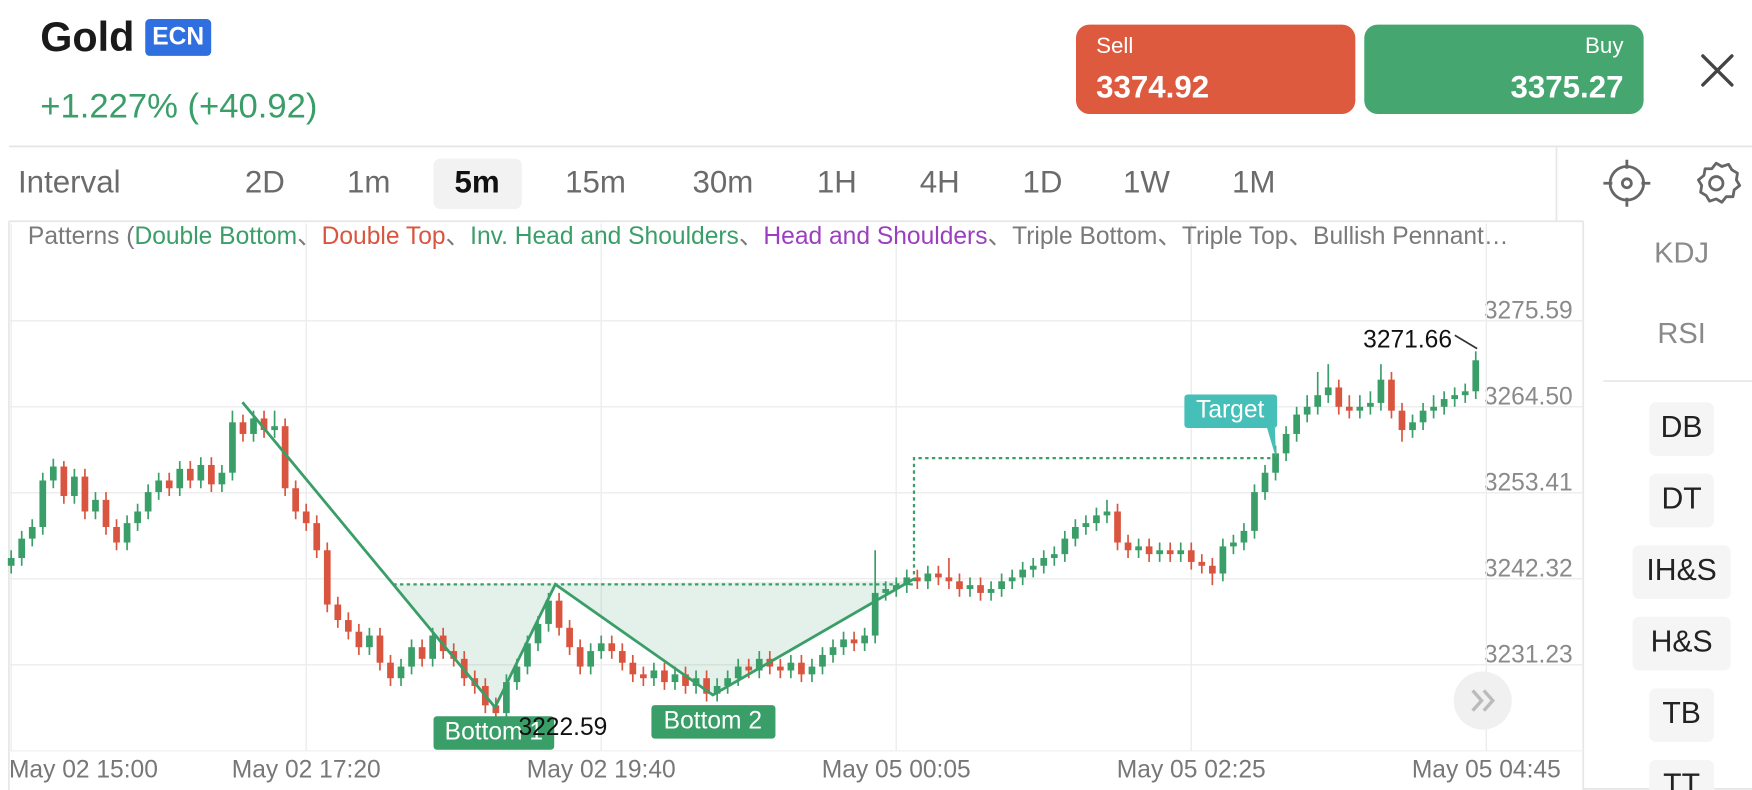  I want to click on scroll-icon, so click(1483, 700).